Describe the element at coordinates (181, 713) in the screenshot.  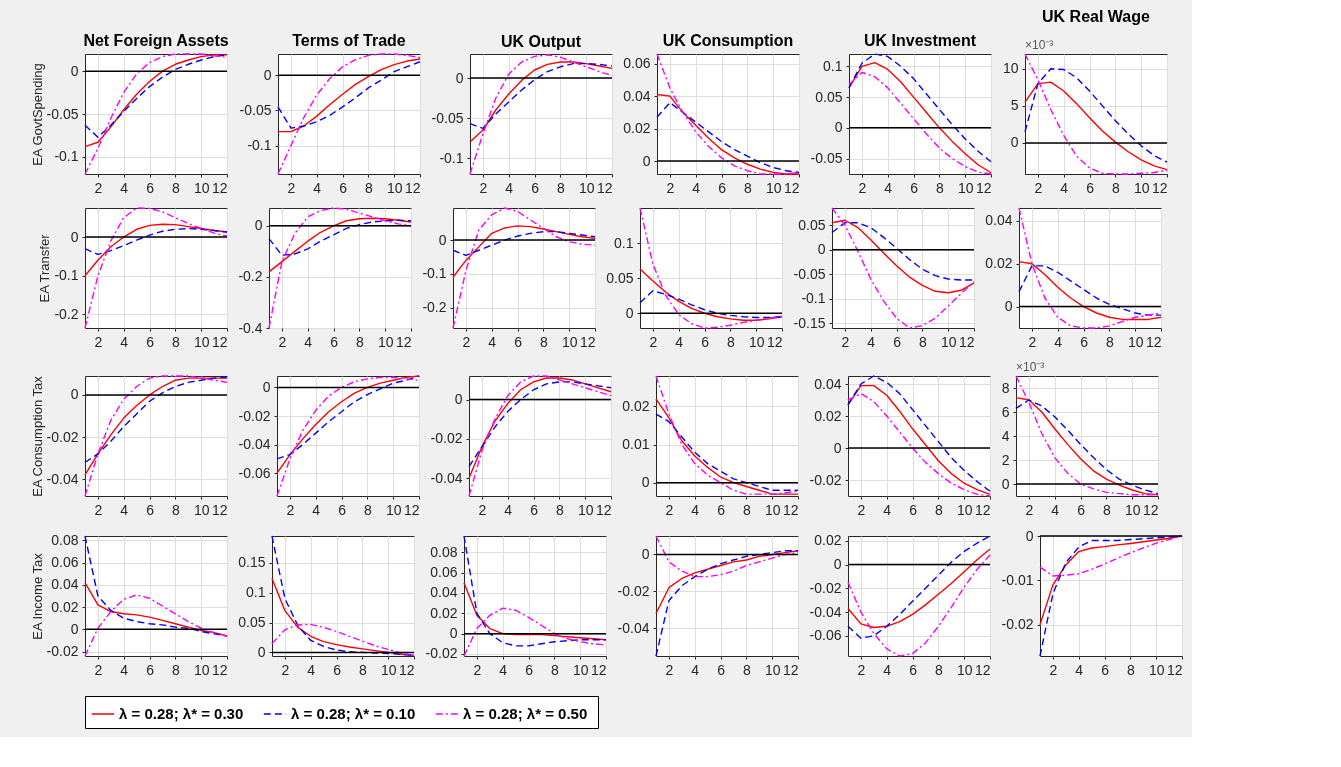
I see `legend-label: λ = 0.28; λ* = 0.30` at that location.